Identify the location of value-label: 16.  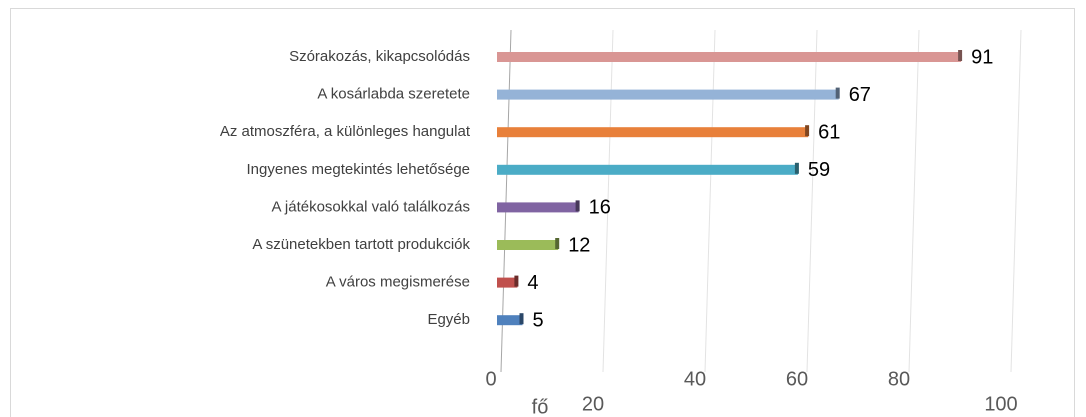
(600, 208).